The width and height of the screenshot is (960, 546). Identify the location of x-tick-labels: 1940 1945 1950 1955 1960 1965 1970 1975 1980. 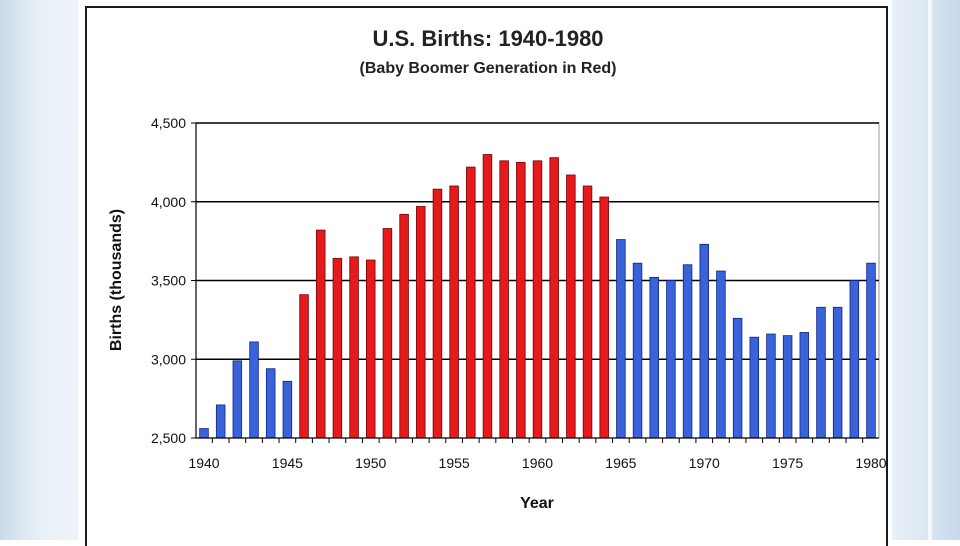
(537, 463).